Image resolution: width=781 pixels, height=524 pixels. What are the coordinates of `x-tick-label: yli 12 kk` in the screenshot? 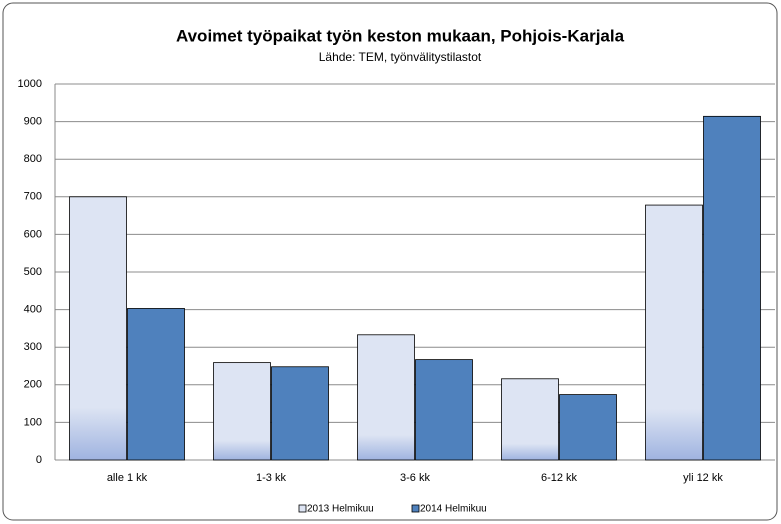 It's located at (703, 478).